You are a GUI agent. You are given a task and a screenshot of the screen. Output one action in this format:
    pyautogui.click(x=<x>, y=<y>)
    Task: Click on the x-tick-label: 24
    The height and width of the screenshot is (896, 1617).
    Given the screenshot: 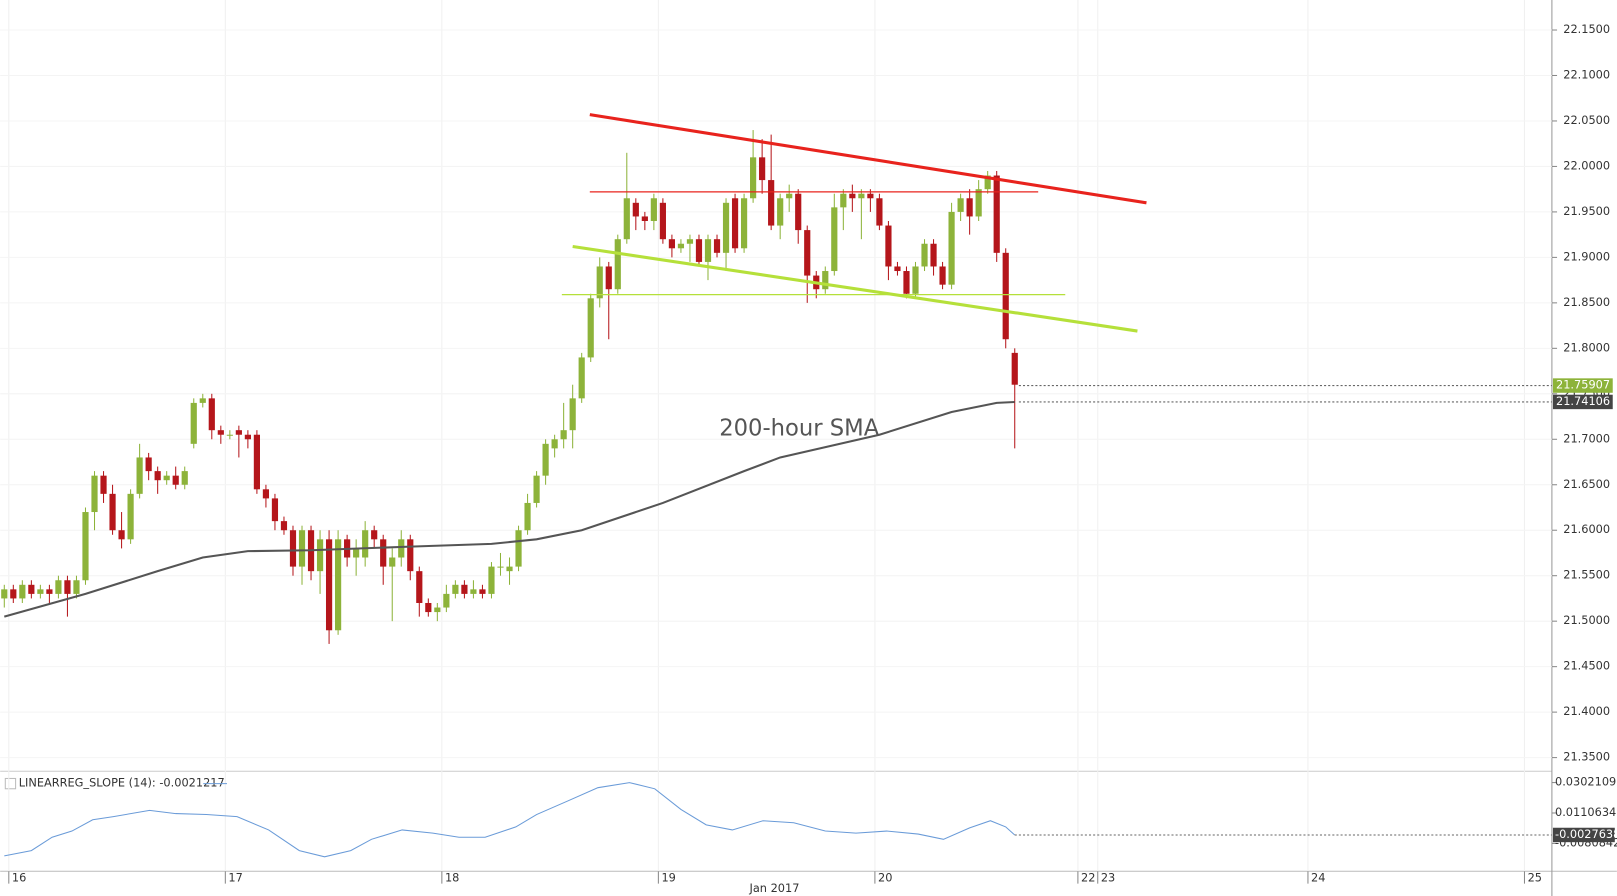 What is the action you would take?
    pyautogui.click(x=1318, y=877)
    